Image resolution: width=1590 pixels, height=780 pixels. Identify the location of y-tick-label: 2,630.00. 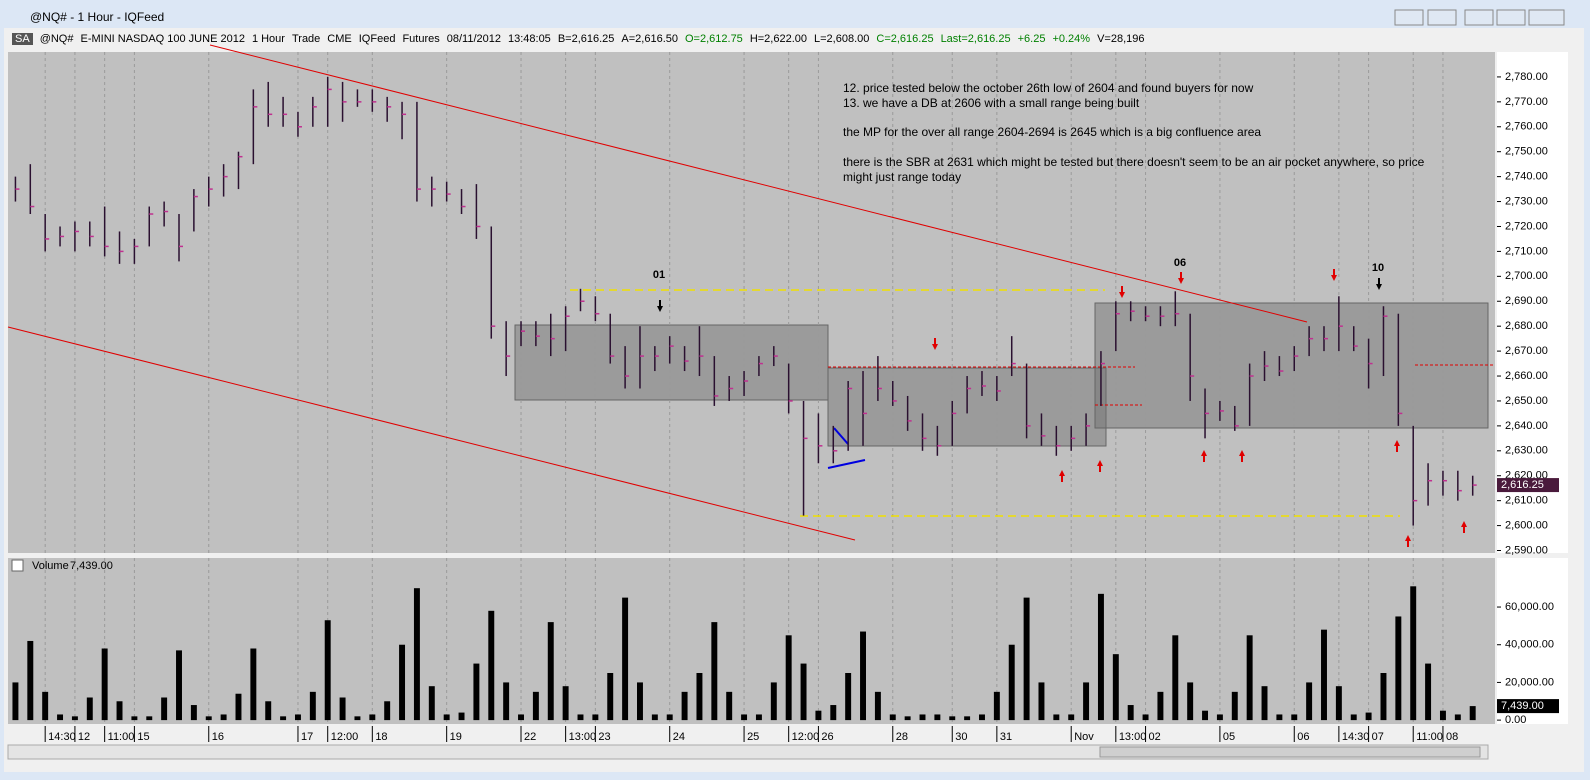
(1526, 451).